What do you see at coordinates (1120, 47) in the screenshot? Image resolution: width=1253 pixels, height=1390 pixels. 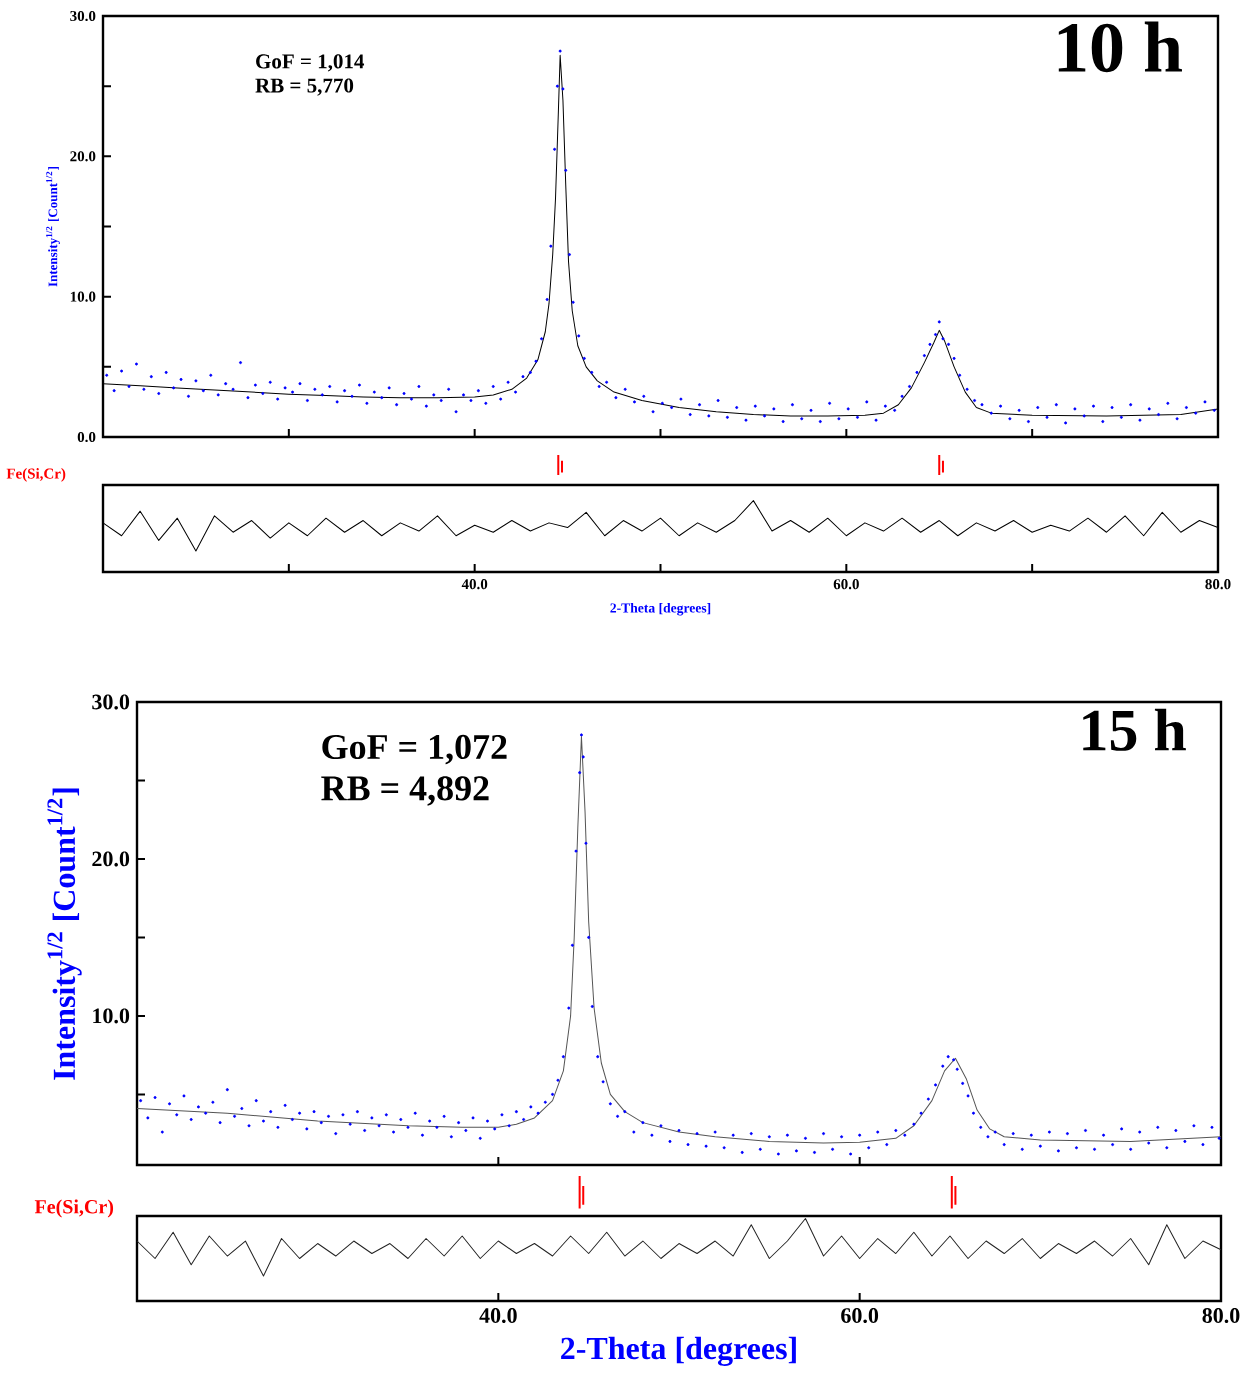 I see `chart-title: 10 h` at bounding box center [1120, 47].